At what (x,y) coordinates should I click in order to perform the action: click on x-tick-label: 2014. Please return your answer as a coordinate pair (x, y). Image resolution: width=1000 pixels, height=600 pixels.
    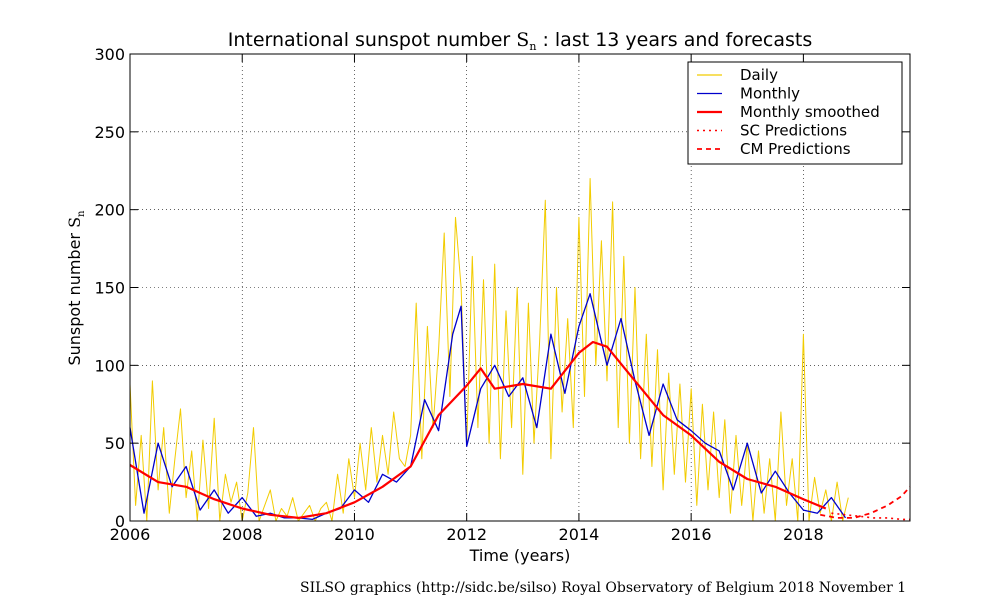
    Looking at the image, I should click on (579, 534).